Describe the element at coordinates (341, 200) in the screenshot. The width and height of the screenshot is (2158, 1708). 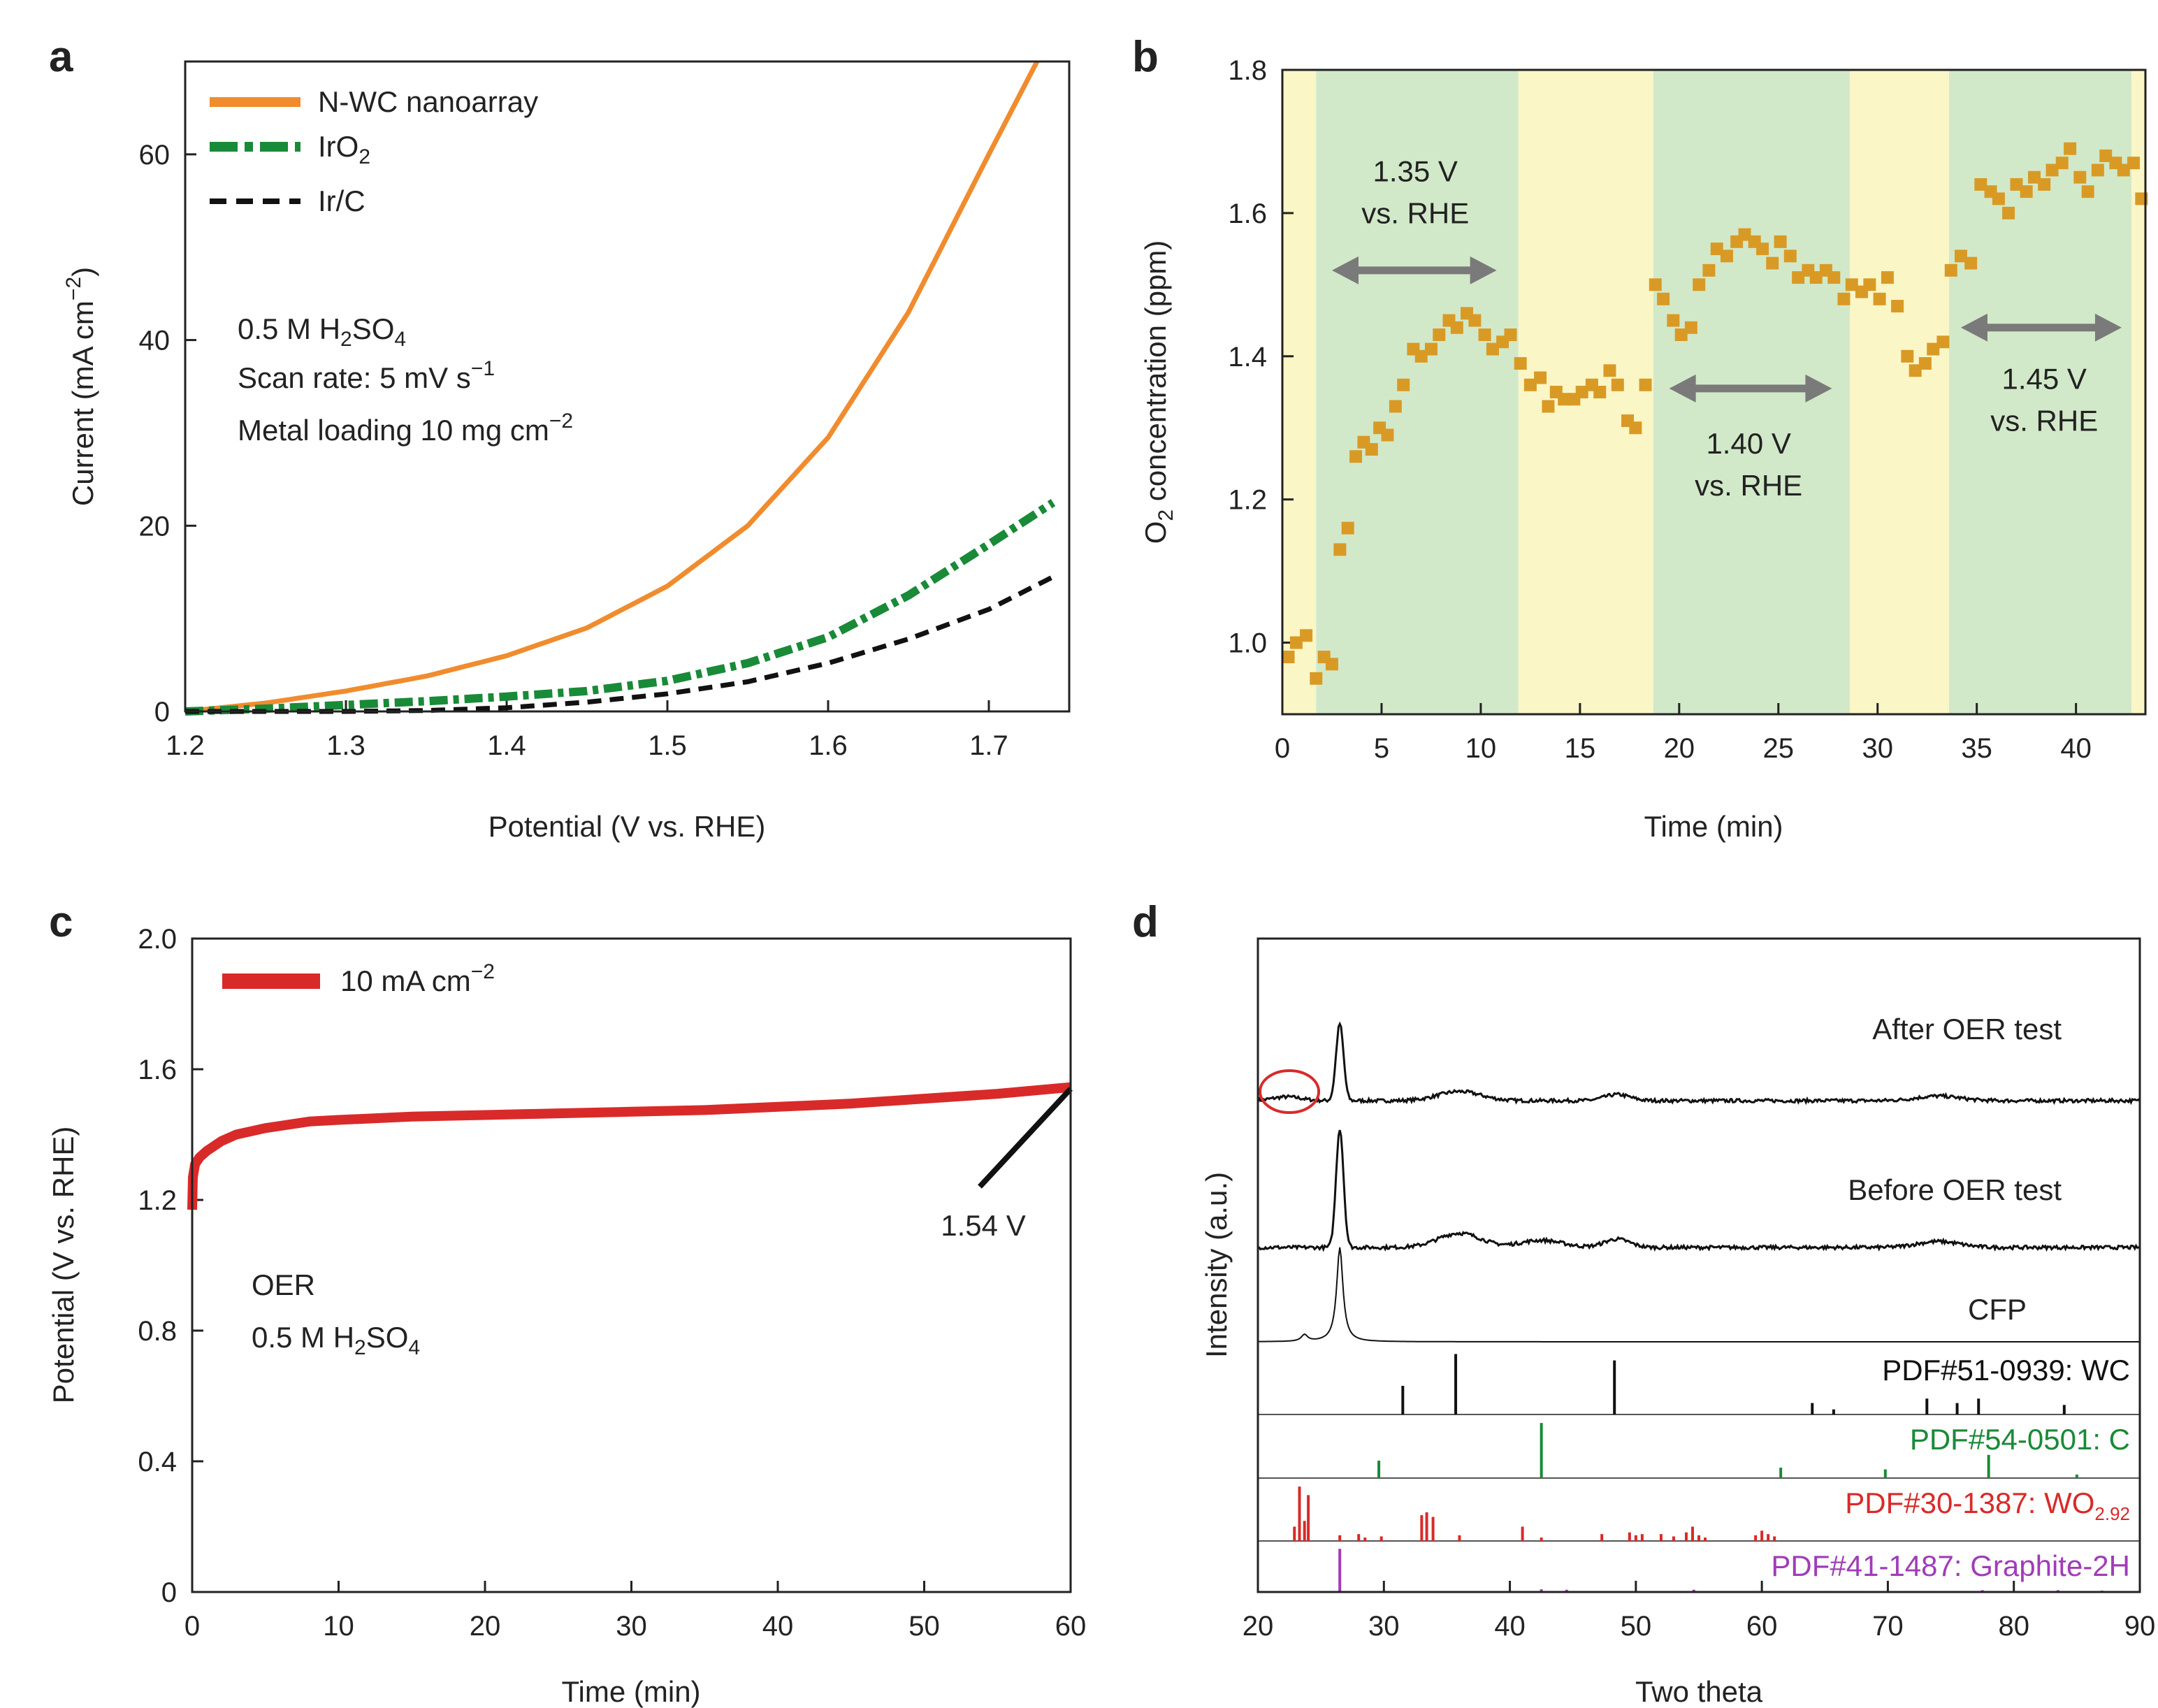
I see `legend-label-irc: Ir/C` at that location.